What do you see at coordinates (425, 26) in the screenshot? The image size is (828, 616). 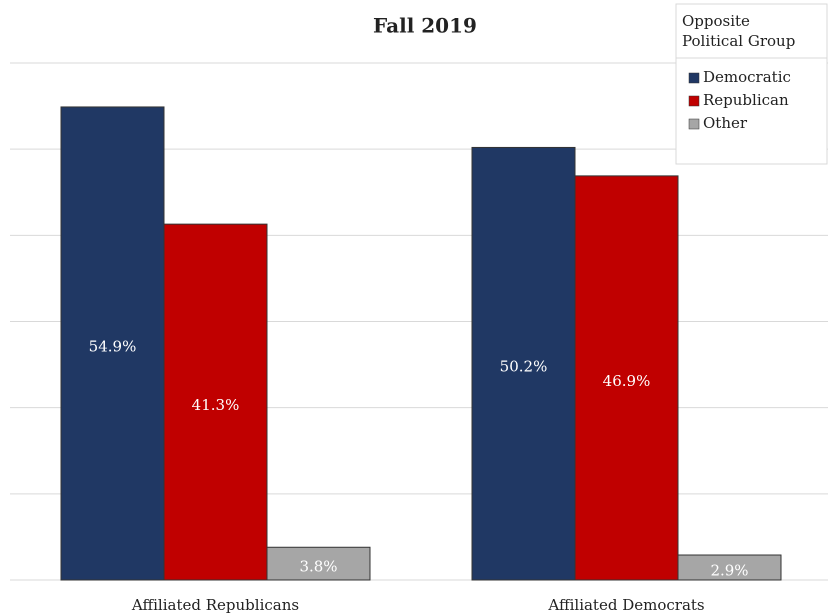 I see `chart-title: Fall 2019` at bounding box center [425, 26].